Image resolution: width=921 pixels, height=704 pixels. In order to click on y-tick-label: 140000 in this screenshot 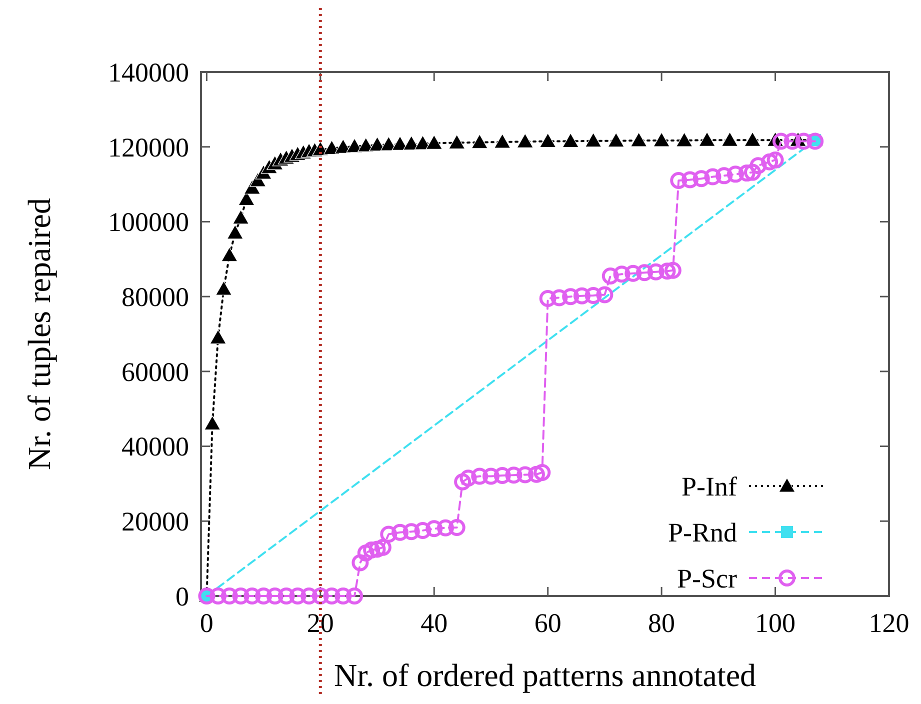, I will do `click(148, 72)`.